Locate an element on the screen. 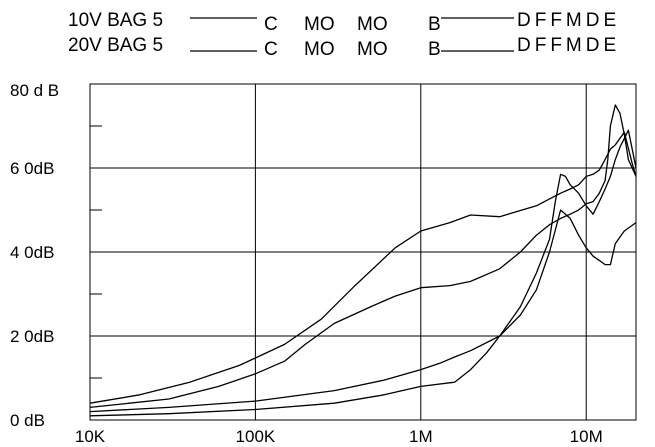 This screenshot has width=655, height=447. x-tick-labels: 10K 100K 1M 10M is located at coordinates (339, 436).